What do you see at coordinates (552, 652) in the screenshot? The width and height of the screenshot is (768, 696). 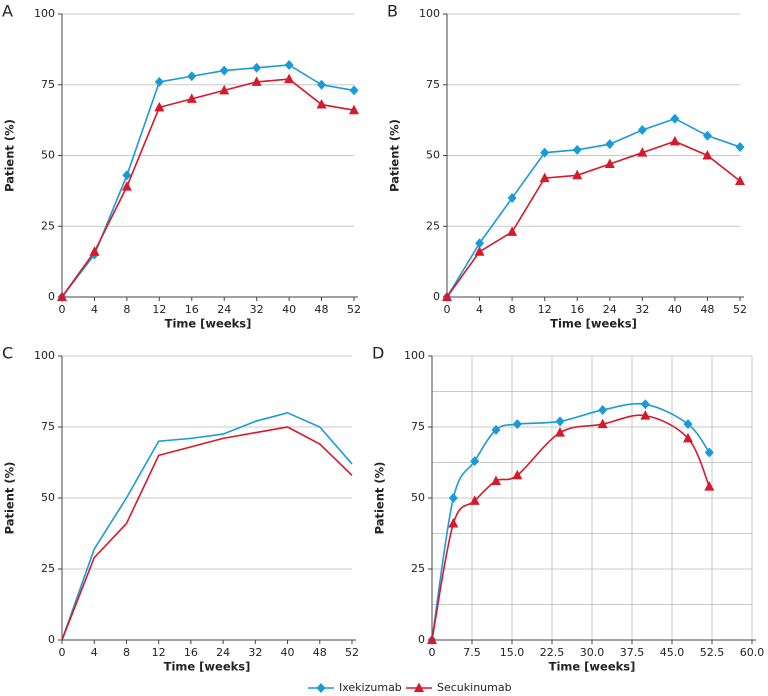 I see `x-tick-label: 22.5` at bounding box center [552, 652].